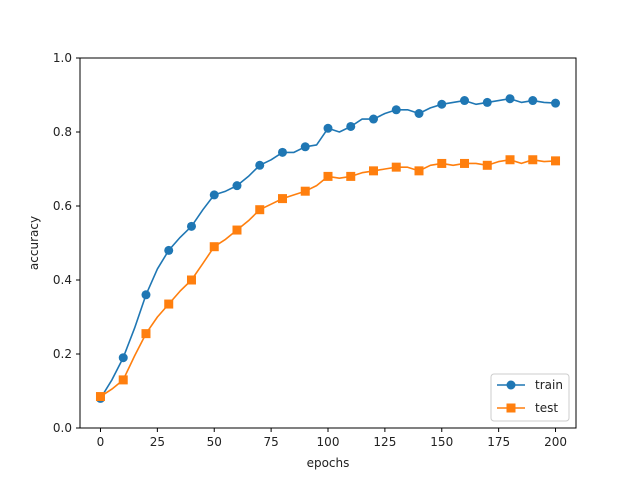 Image resolution: width=640 pixels, height=480 pixels. Describe the element at coordinates (555, 442) in the screenshot. I see `x-tick-label: 200` at that location.